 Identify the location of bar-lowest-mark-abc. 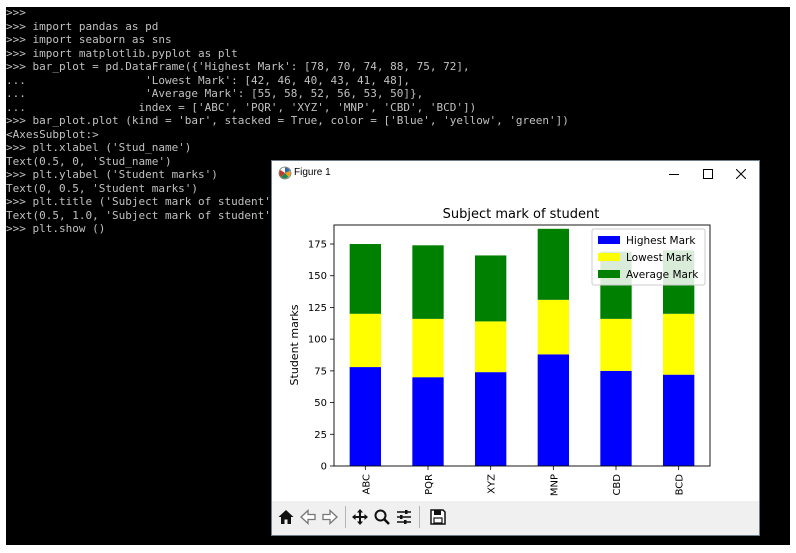
(365, 340).